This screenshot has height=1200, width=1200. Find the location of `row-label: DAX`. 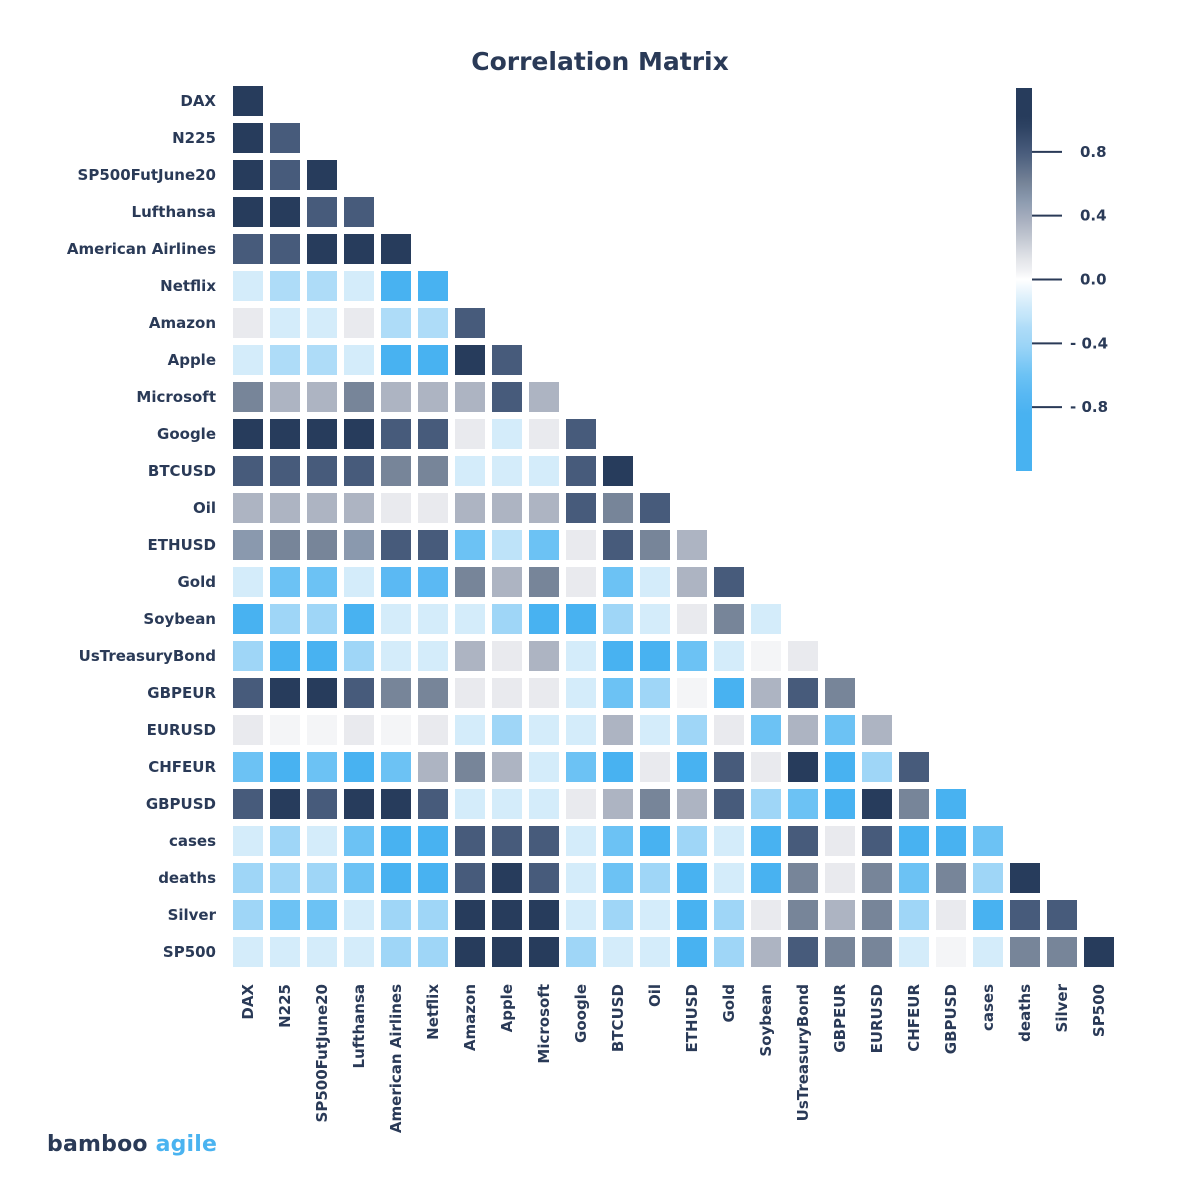

row-label: DAX is located at coordinates (198, 101).